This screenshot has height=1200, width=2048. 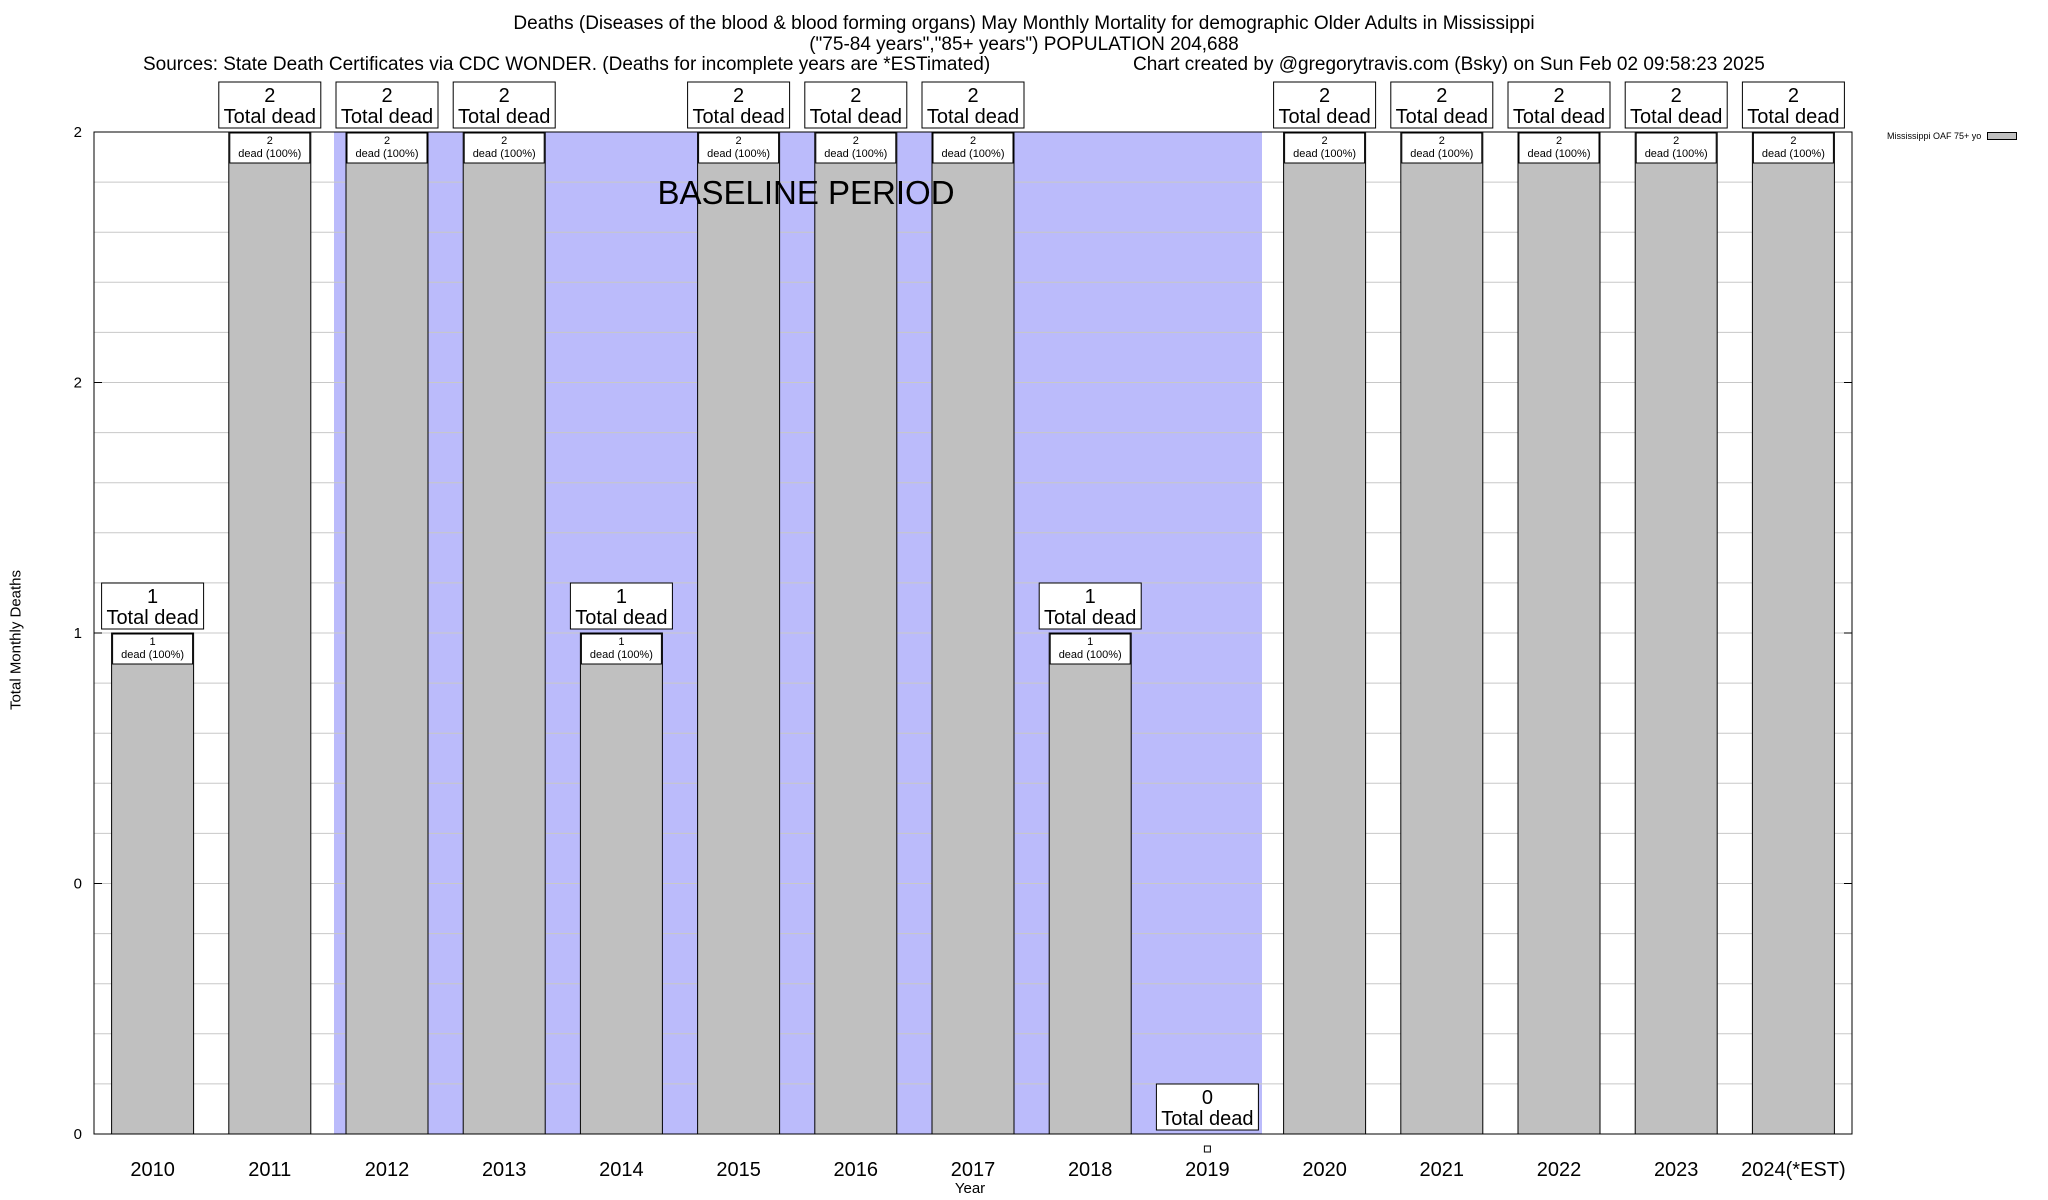 What do you see at coordinates (387, 1170) in the screenshot?
I see `x-tick-label: 2012` at bounding box center [387, 1170].